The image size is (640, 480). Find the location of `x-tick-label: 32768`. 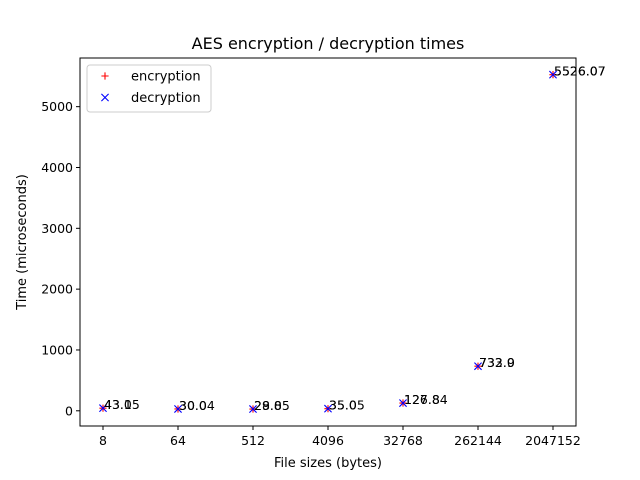

x-tick-label: 32768 is located at coordinates (403, 440).